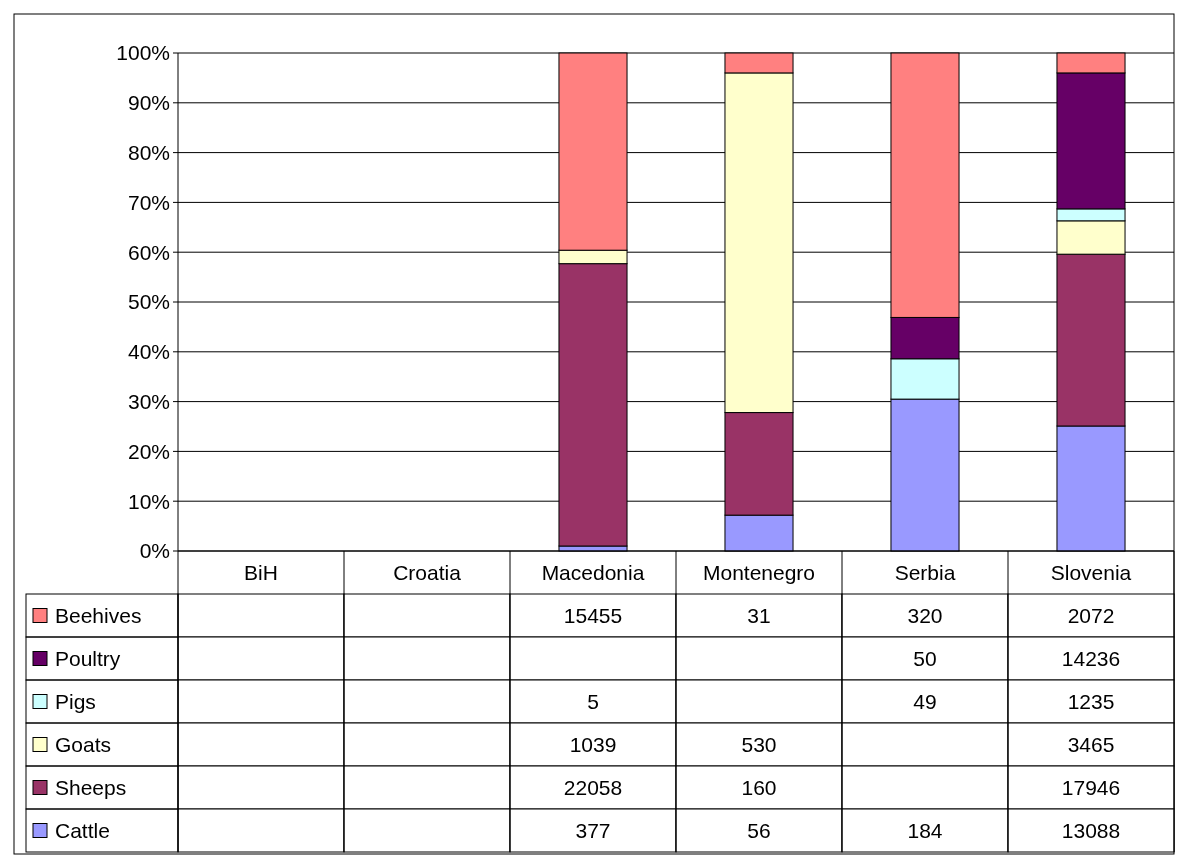 This screenshot has height=864, width=1184. I want to click on y-tick-label: 100%, so click(143, 53).